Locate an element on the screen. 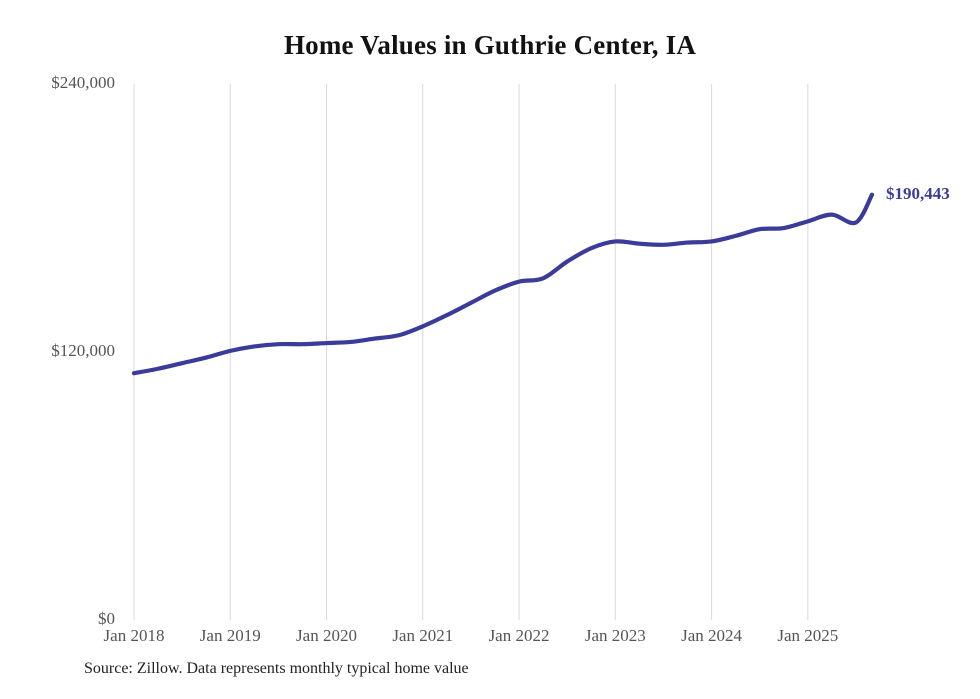  y-axis-tick-240000: $240,000 is located at coordinates (83, 82).